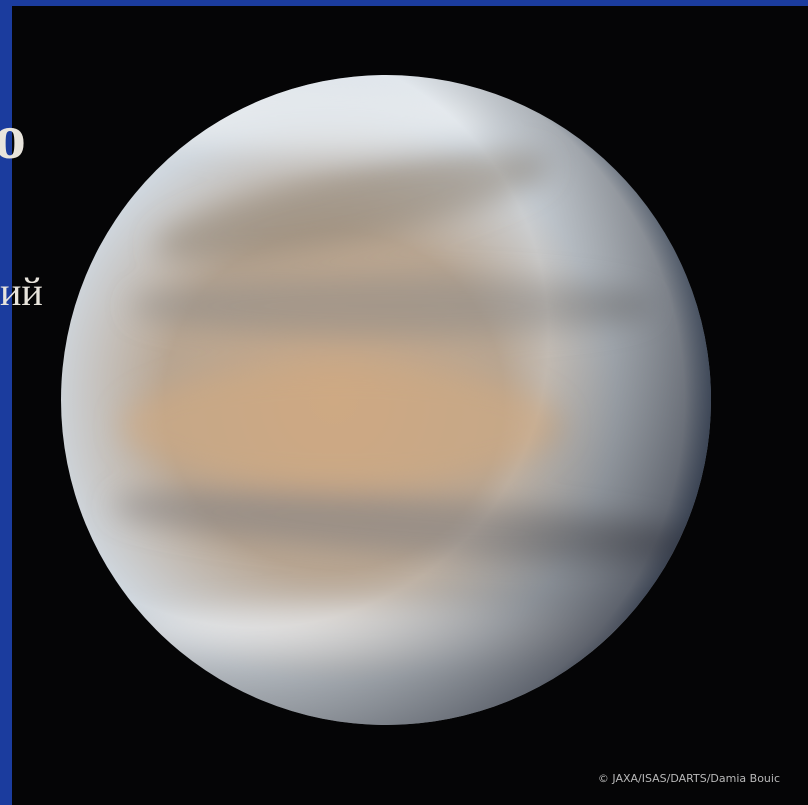  Describe the element at coordinates (21, 291) in the screenshot. I see `cut-off-text: ий` at that location.